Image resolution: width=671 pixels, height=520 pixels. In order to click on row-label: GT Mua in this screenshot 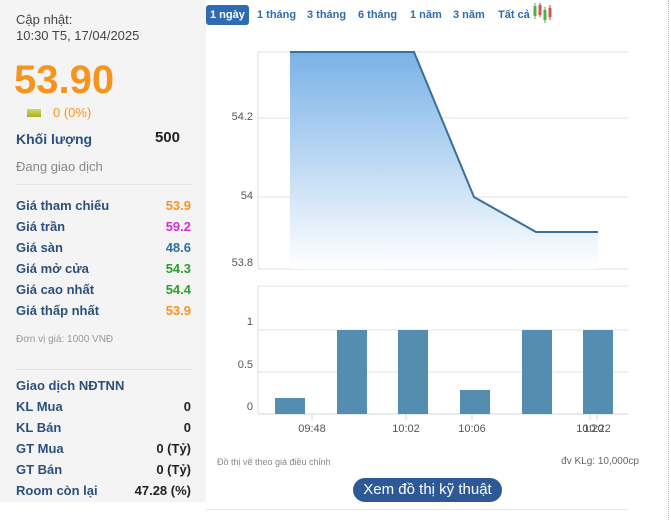, I will do `click(40, 448)`.